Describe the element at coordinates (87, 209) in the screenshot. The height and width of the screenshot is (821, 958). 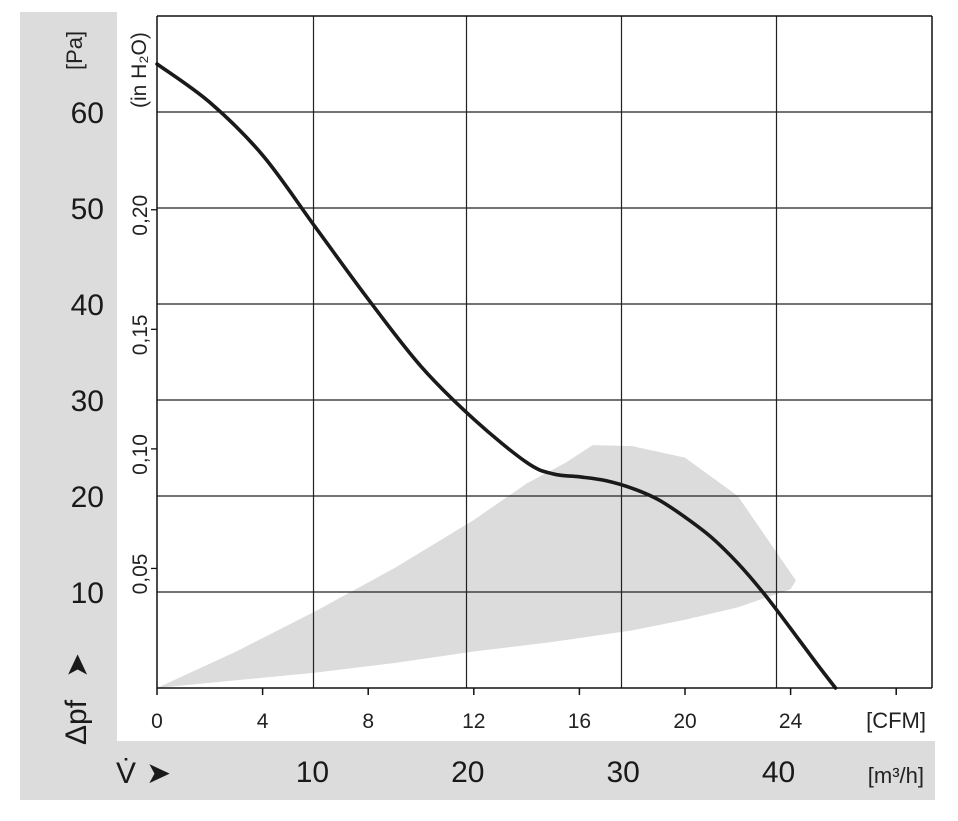
I see `y-tick-label-50: 50` at that location.